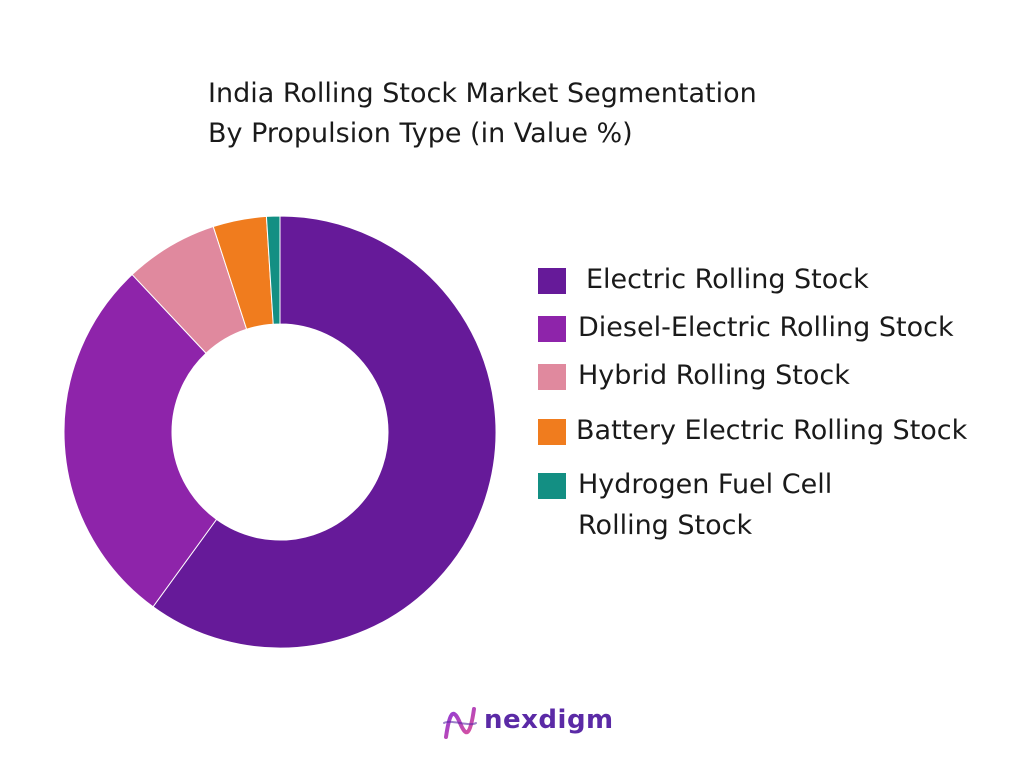  Describe the element at coordinates (273, 270) in the screenshot. I see `donut-slice-hydrogen-fuel-cell` at that location.